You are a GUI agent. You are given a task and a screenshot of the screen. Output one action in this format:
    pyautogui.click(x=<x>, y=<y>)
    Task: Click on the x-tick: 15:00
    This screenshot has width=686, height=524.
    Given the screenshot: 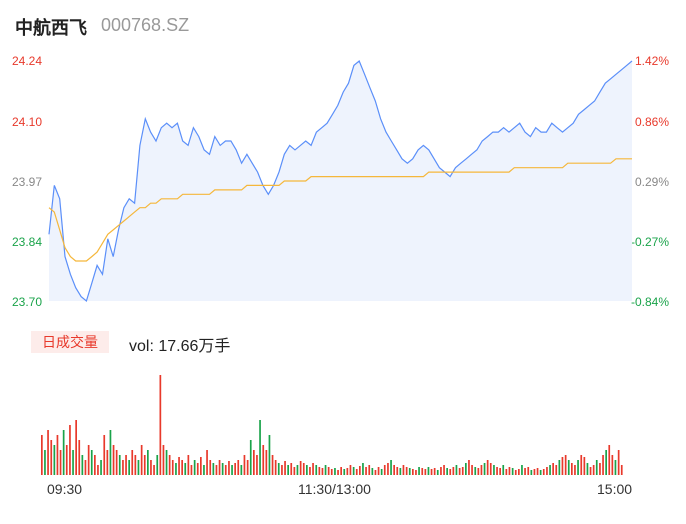 What is the action you would take?
    pyautogui.click(x=615, y=489)
    